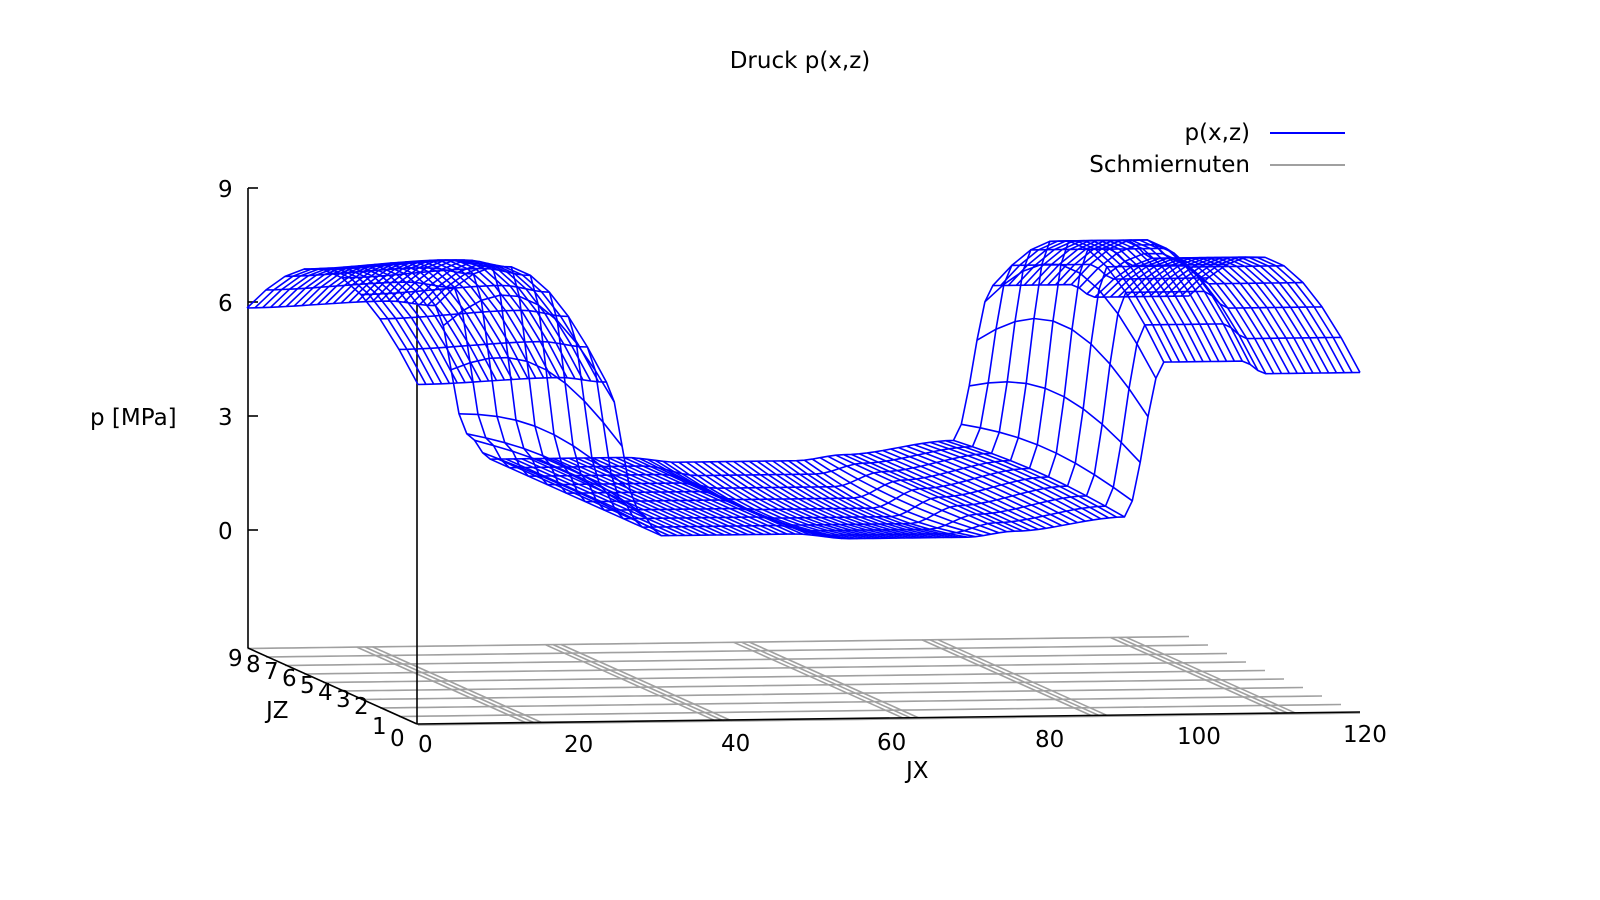  What do you see at coordinates (225, 304) in the screenshot?
I see `z-tick-label-6: 6` at bounding box center [225, 304].